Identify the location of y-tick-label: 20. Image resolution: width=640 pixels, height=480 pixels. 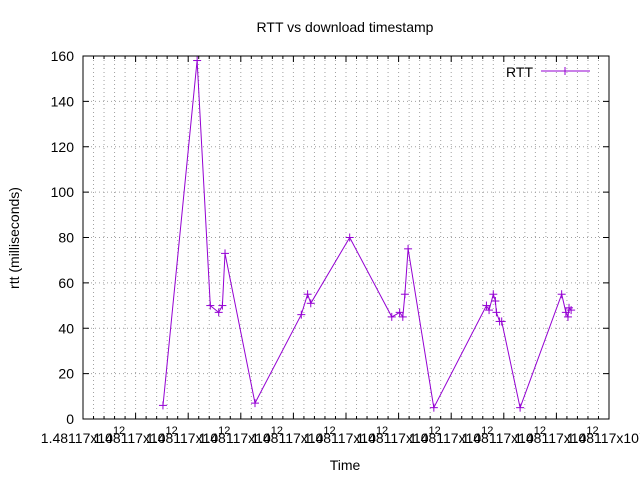
(66, 374).